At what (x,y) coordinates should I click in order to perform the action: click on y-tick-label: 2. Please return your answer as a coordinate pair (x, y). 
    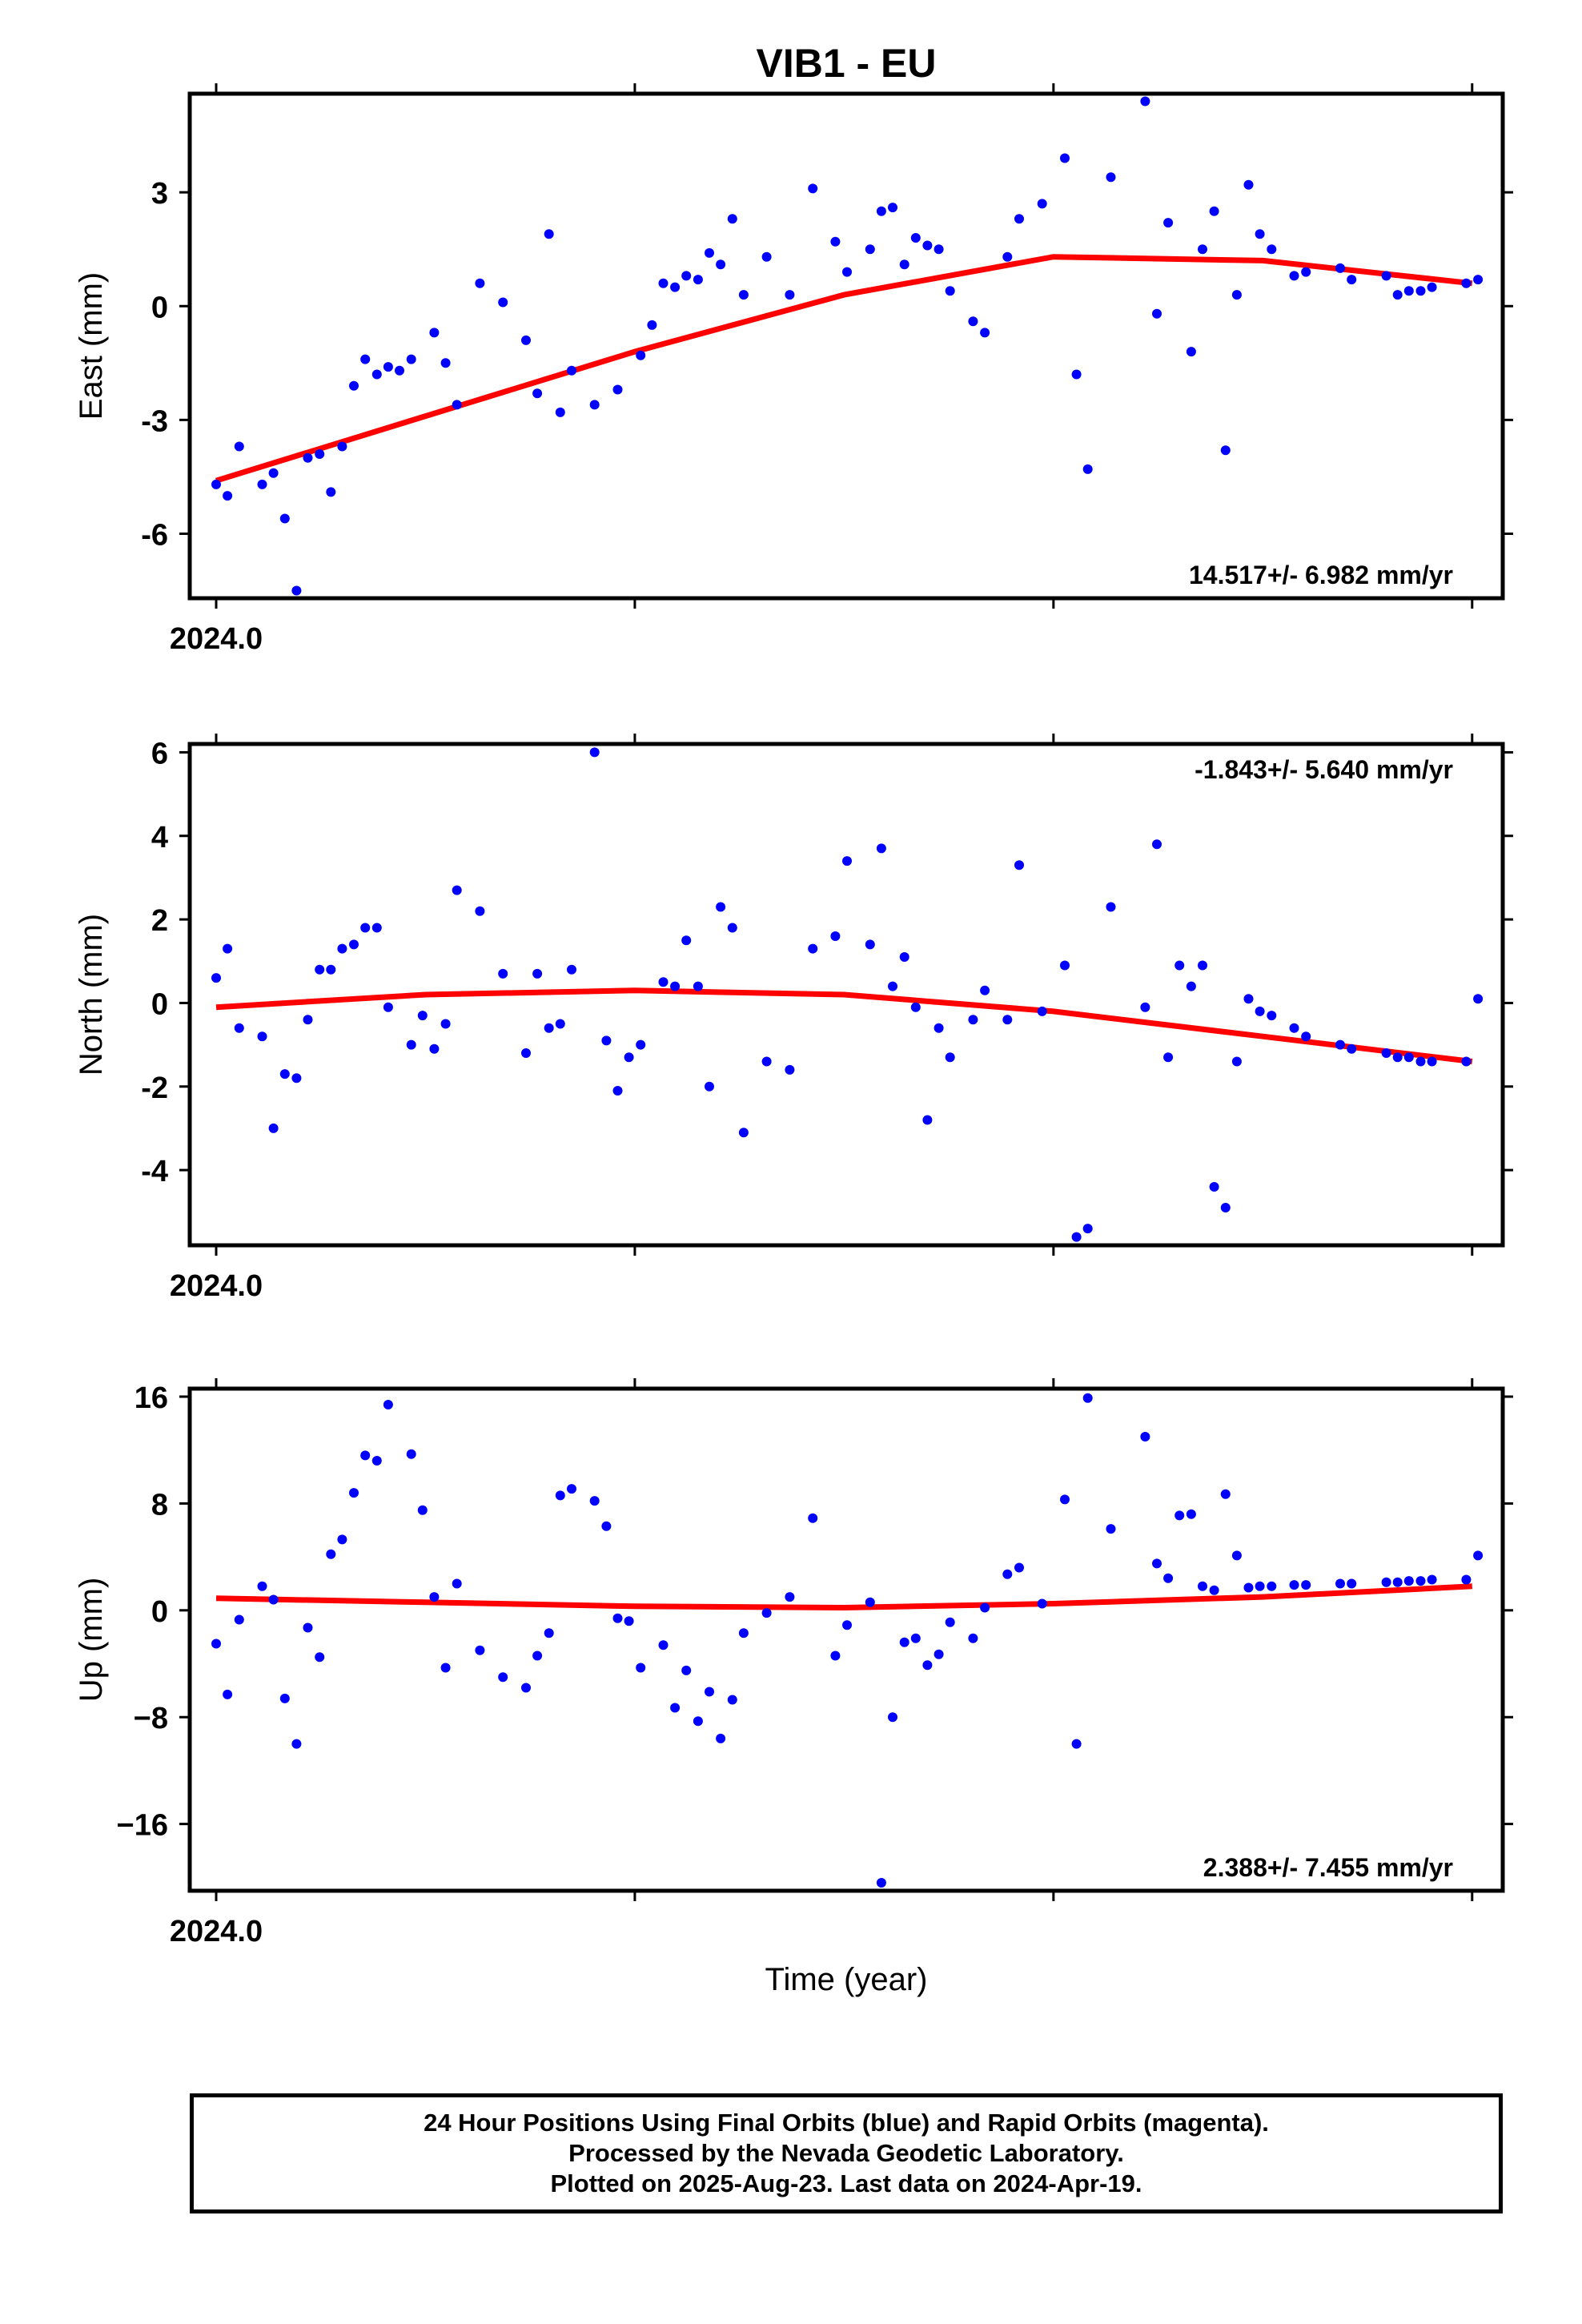
    Looking at the image, I should click on (159, 921).